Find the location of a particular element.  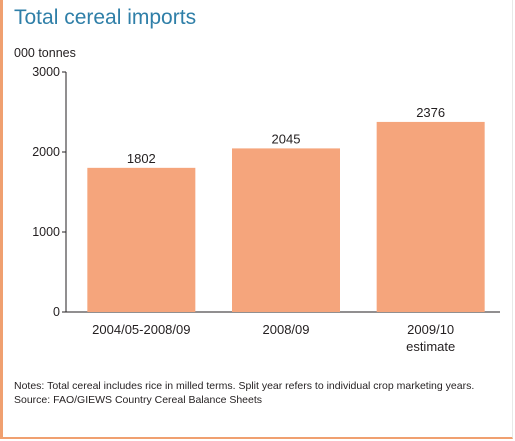

x-category-label: 2009/10 is located at coordinates (430, 329).